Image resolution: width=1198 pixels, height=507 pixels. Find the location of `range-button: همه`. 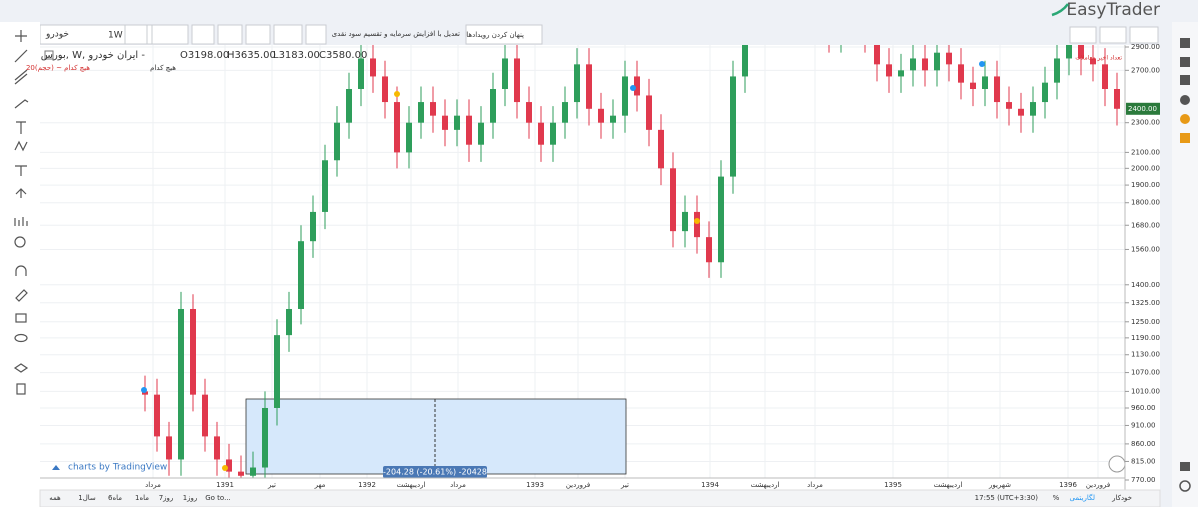

range-button: همه is located at coordinates (55, 498).